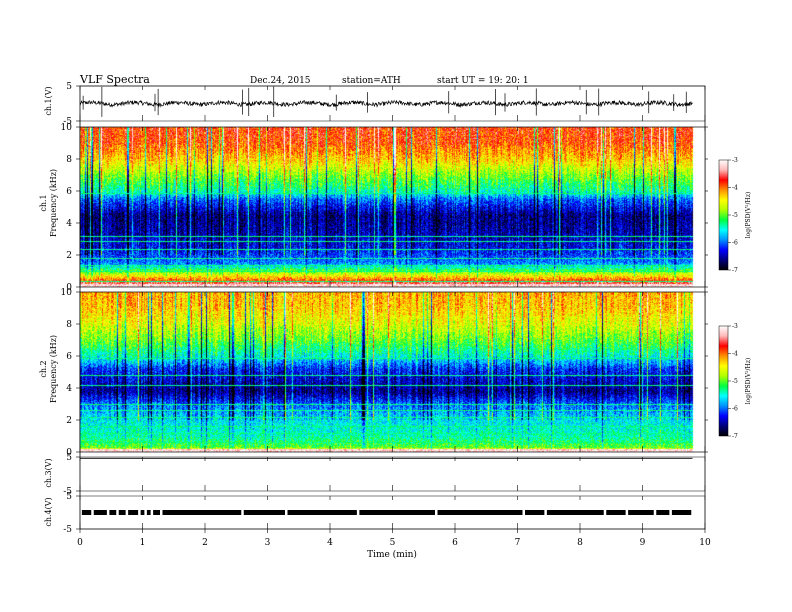  I want to click on colorbar1-tick-label: -4, so click(735, 188).